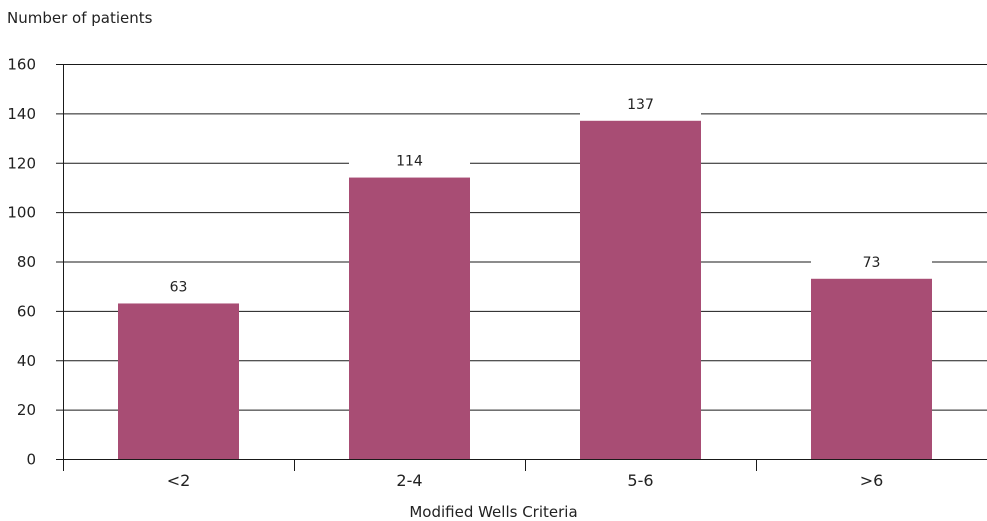 This screenshot has width=987, height=521. Describe the element at coordinates (26, 262) in the screenshot. I see `y-tick-label: 80` at that location.